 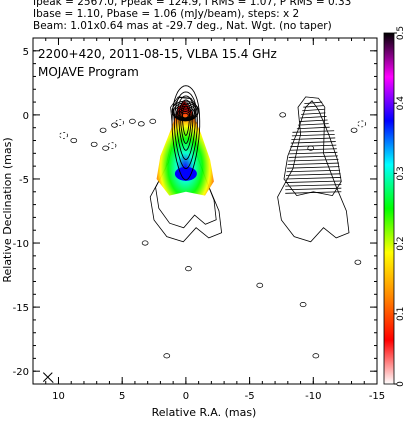 I want to click on polarization-color-region, so click(x=185, y=148).